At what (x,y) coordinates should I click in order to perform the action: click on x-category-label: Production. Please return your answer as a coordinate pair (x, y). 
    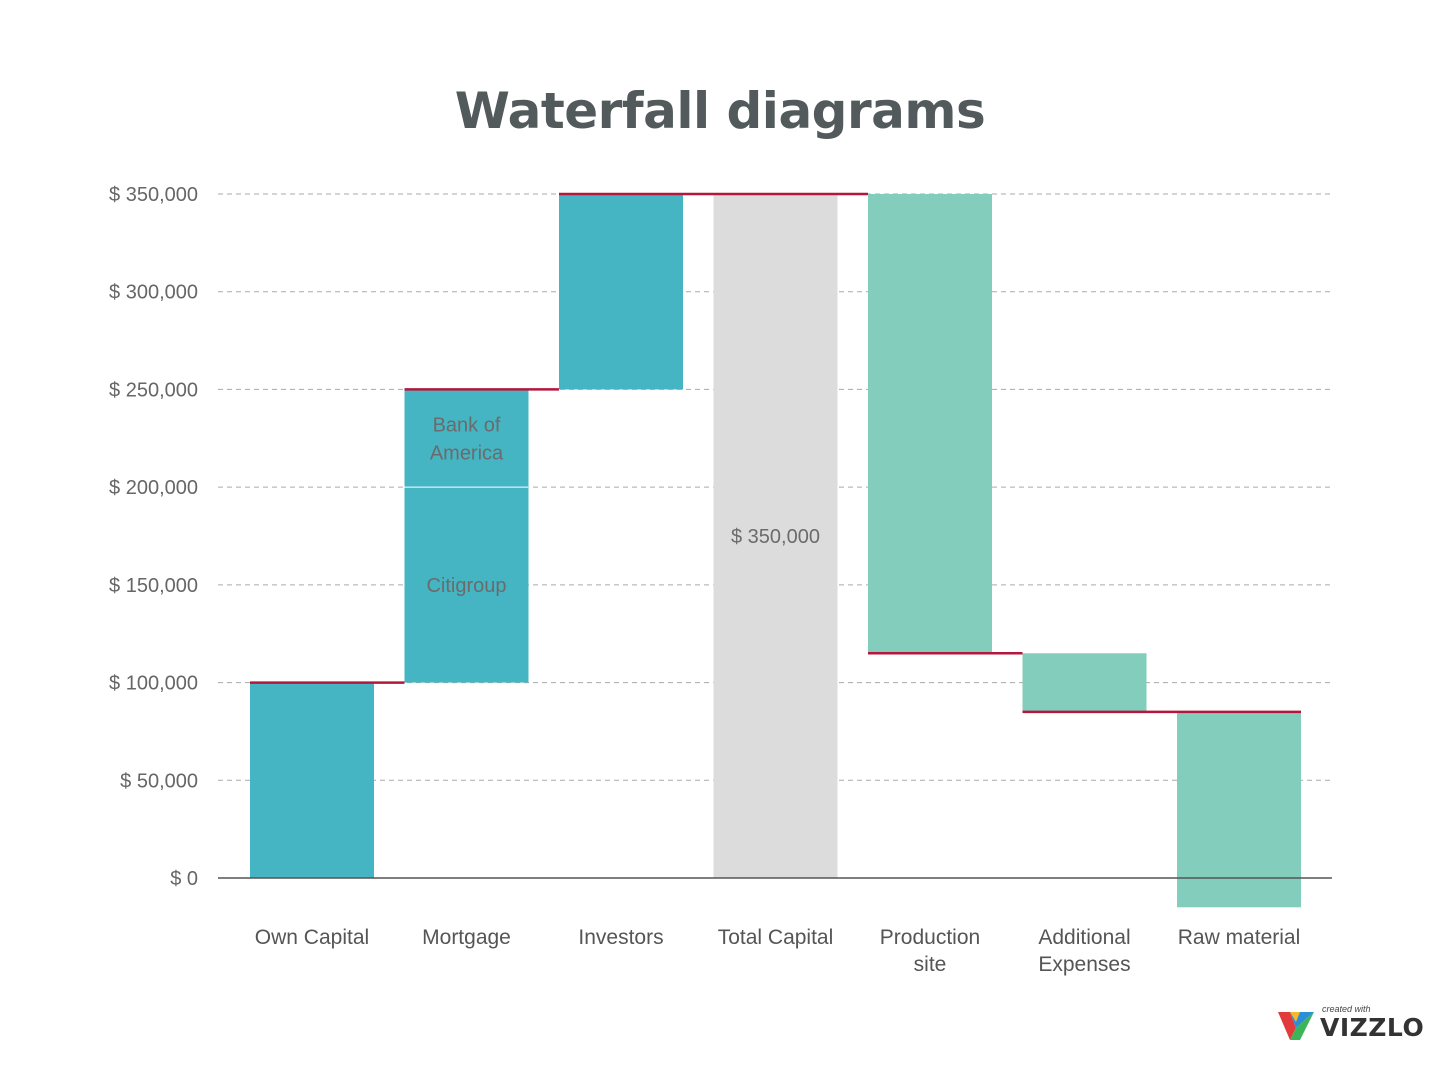
    Looking at the image, I should click on (930, 937).